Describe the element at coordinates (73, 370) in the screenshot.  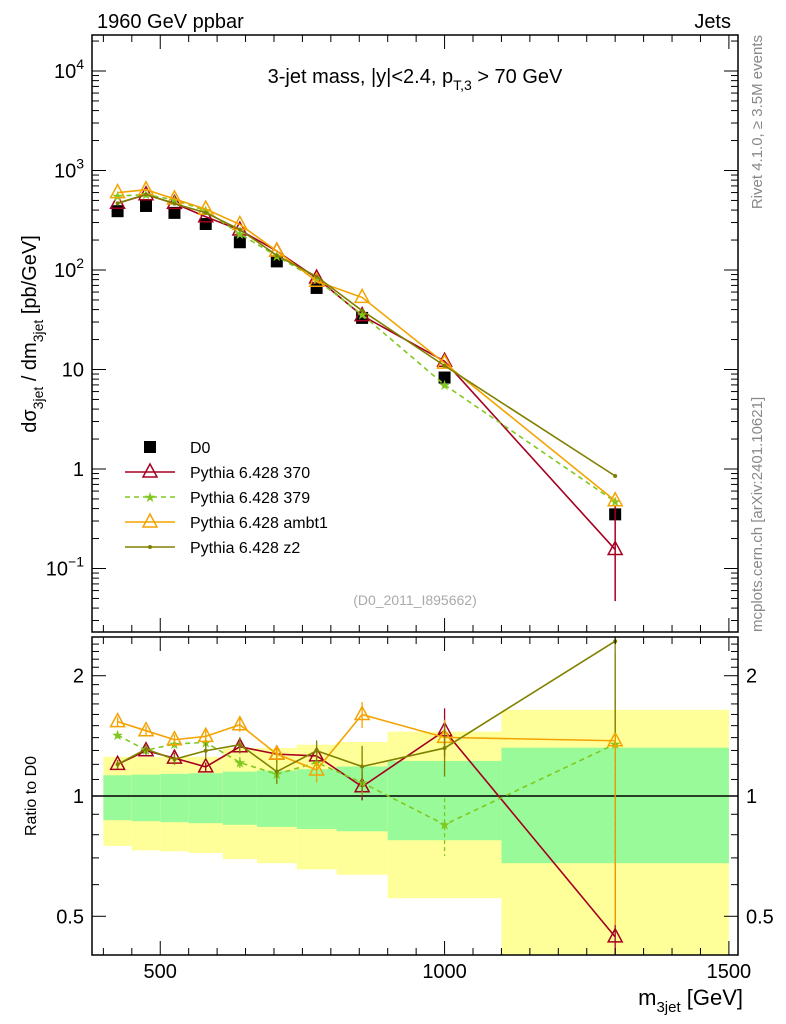
I see `y-tick-label: 10` at that location.